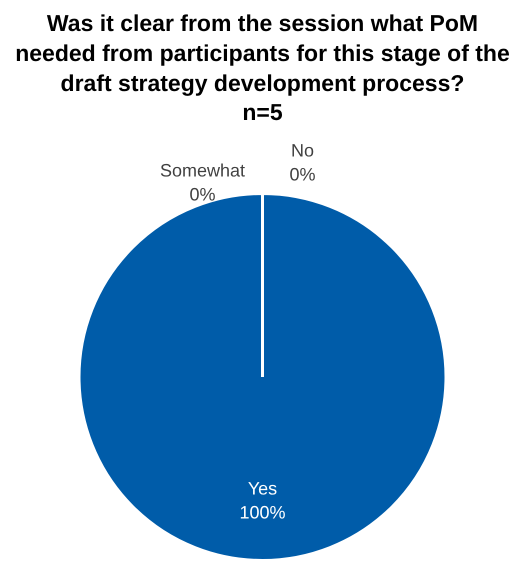 Image resolution: width=525 pixels, height=584 pixels. I want to click on chart-subtitle: n=5, so click(262, 112).